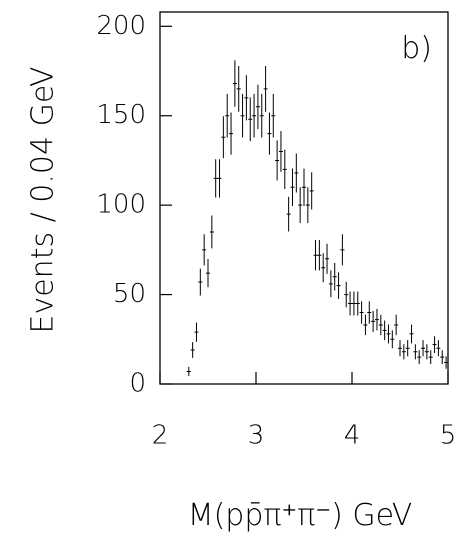 Image resolution: width=461 pixels, height=550 pixels. What do you see at coordinates (137, 384) in the screenshot?
I see `y-tick-label: 0` at bounding box center [137, 384].